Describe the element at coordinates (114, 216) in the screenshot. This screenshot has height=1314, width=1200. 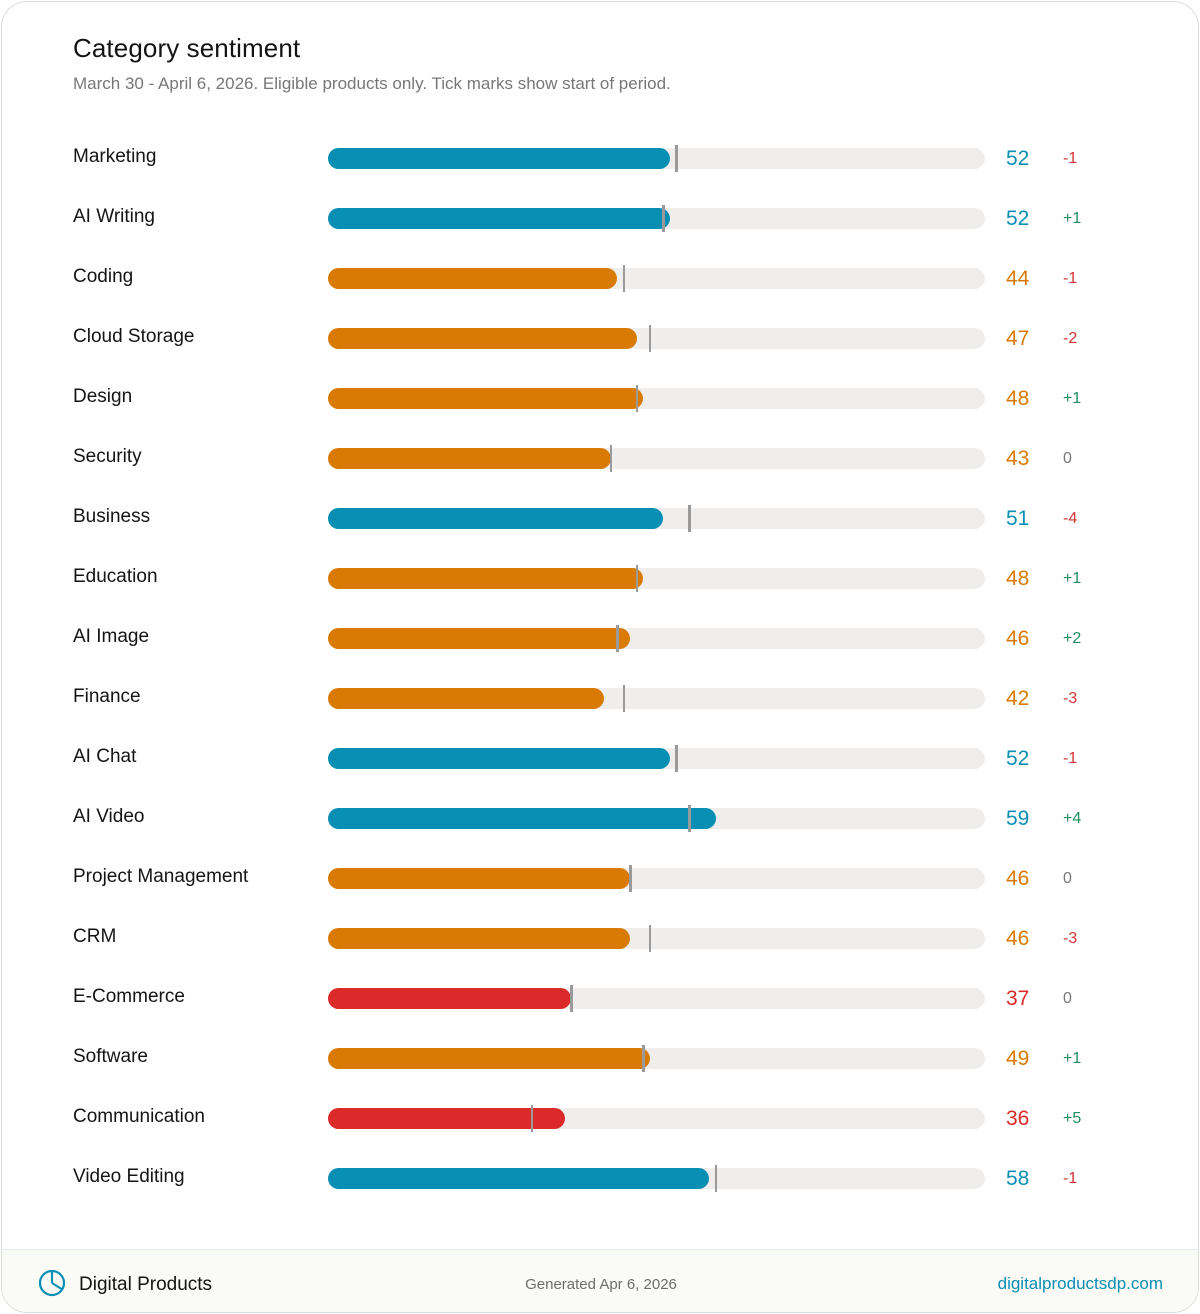
I see `category-label: AI Writing` at that location.